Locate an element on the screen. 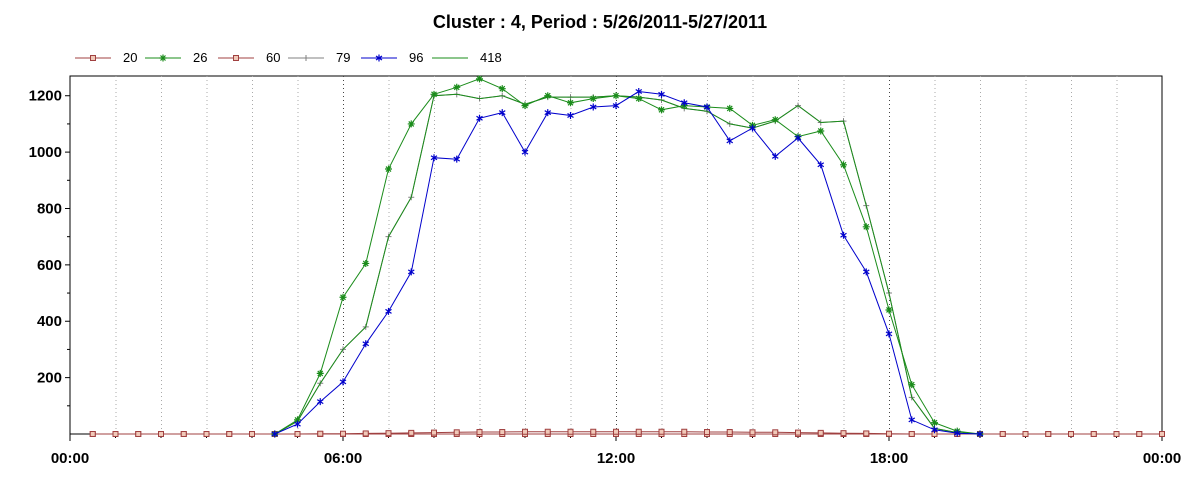 The image size is (1200, 480). y-tick-label: 800 is located at coordinates (49, 208).